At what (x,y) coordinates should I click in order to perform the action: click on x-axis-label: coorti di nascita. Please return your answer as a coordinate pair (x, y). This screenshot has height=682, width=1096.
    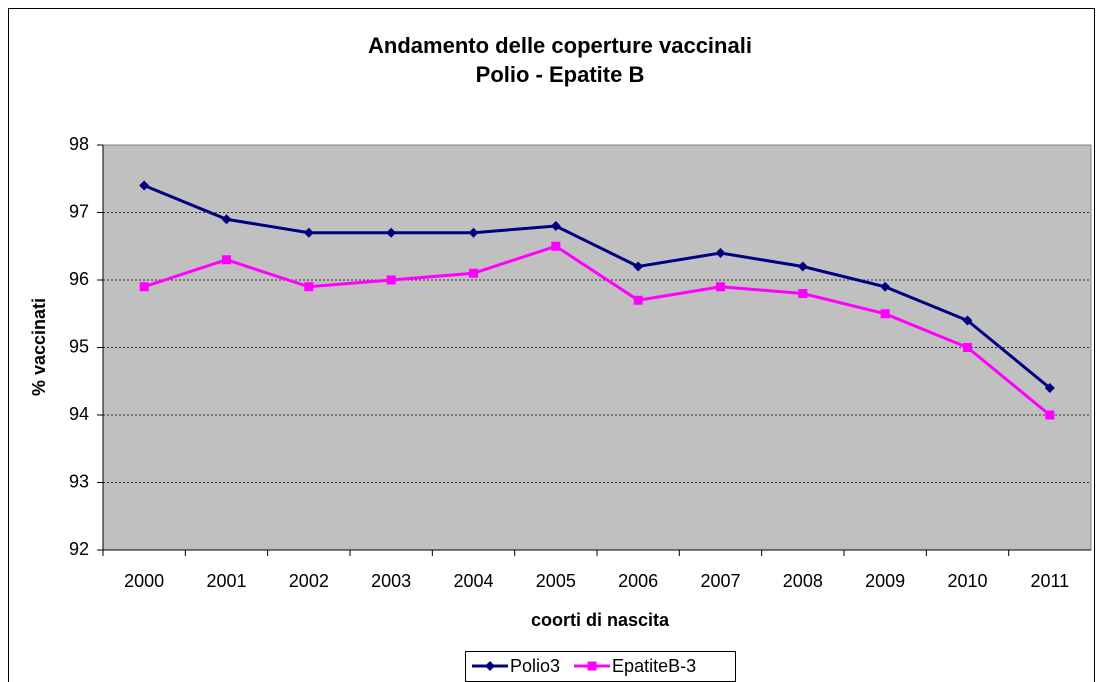
    Looking at the image, I should click on (600, 620).